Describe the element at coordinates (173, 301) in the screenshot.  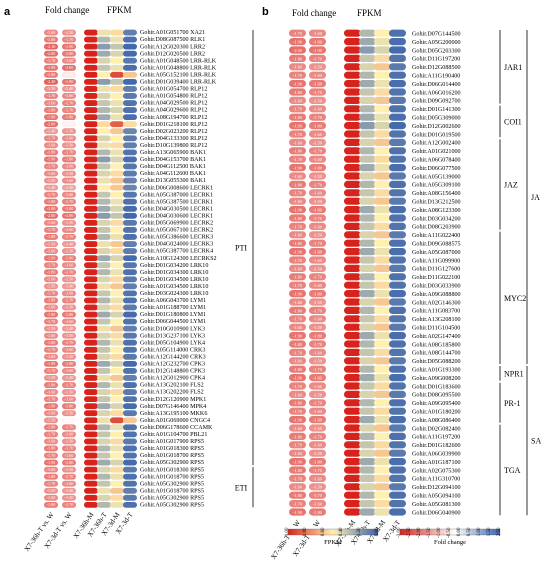
I see `gene-label: Gohir.A06G043700 LYM1` at that location.